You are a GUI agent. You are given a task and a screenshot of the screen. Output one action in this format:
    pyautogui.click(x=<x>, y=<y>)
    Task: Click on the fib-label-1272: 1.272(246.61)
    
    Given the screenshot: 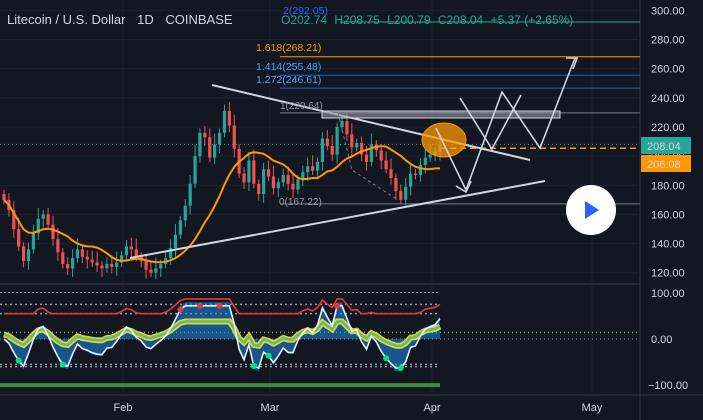 What is the action you would take?
    pyautogui.click(x=288, y=80)
    